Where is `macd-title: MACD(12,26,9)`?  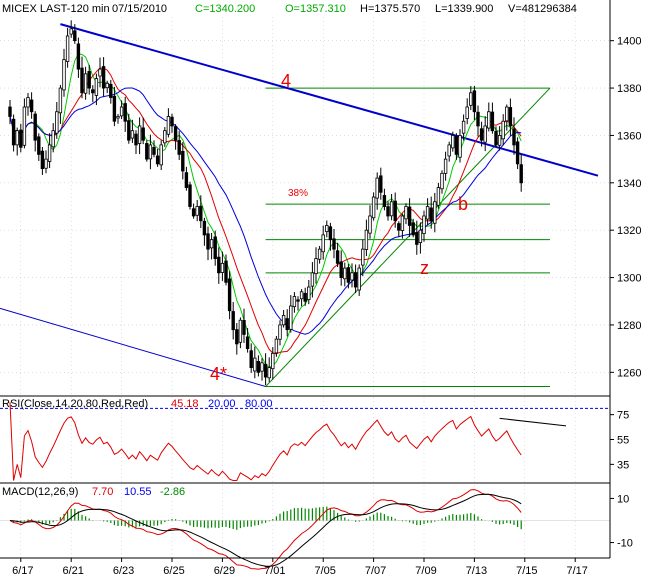
macd-title: MACD(12,26,9) is located at coordinates (40, 492).